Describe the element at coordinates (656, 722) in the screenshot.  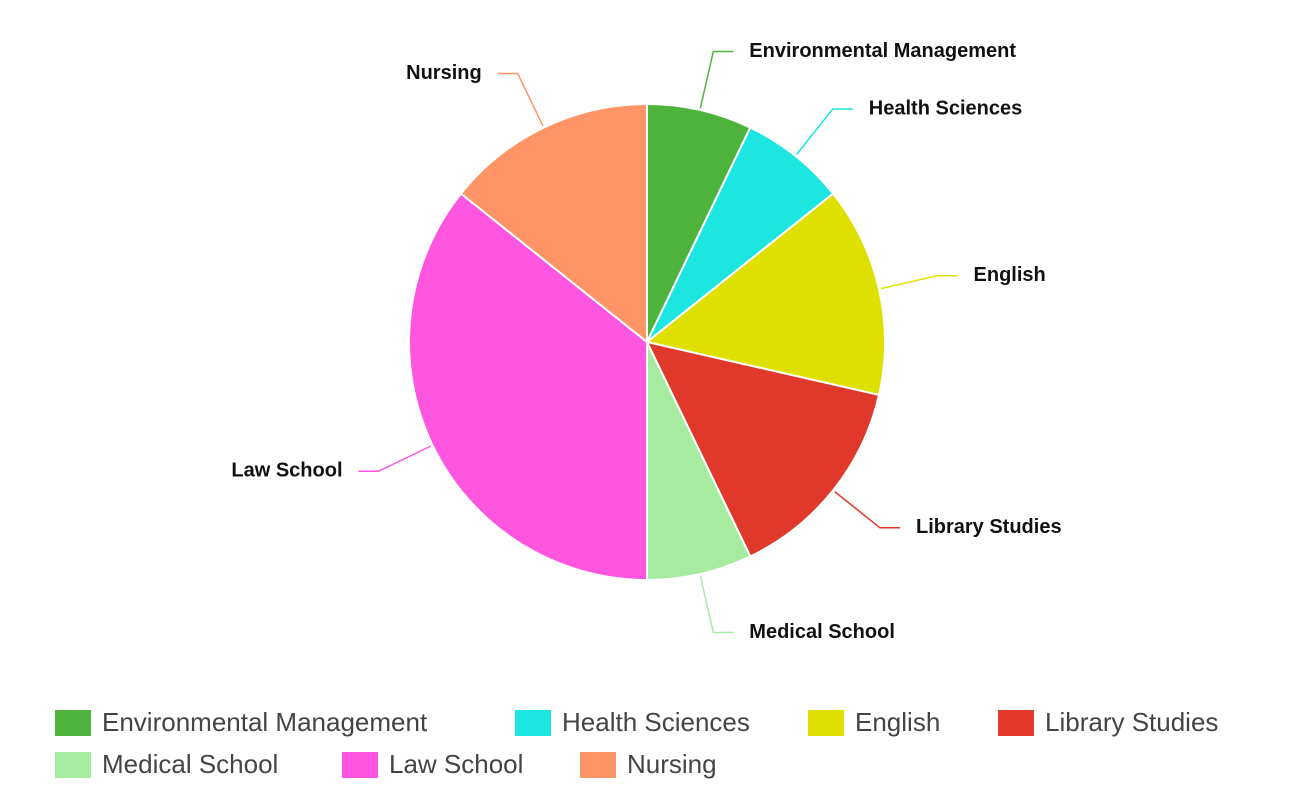
I see `legend-label: Health Sciences` at that location.